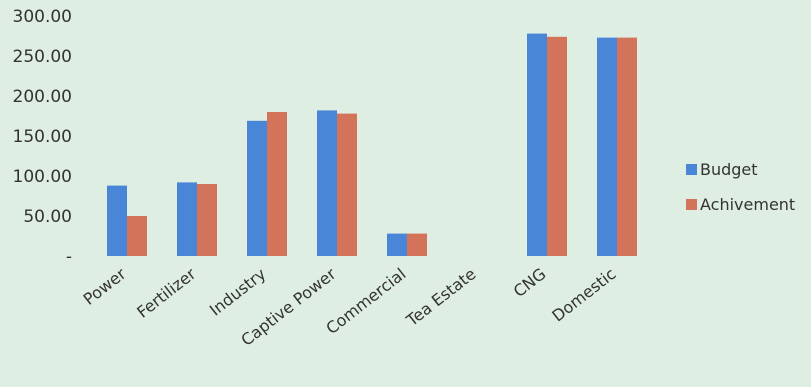 Image resolution: width=811 pixels, height=387 pixels. I want to click on bar-achivement-industry, so click(277, 184).